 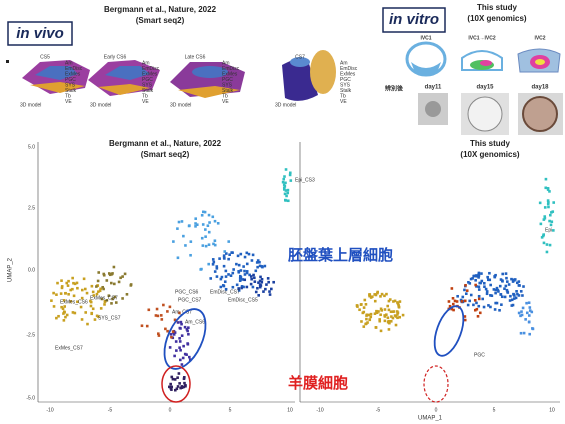 I want to click on x-tick-label: -5, so click(x=110, y=410).